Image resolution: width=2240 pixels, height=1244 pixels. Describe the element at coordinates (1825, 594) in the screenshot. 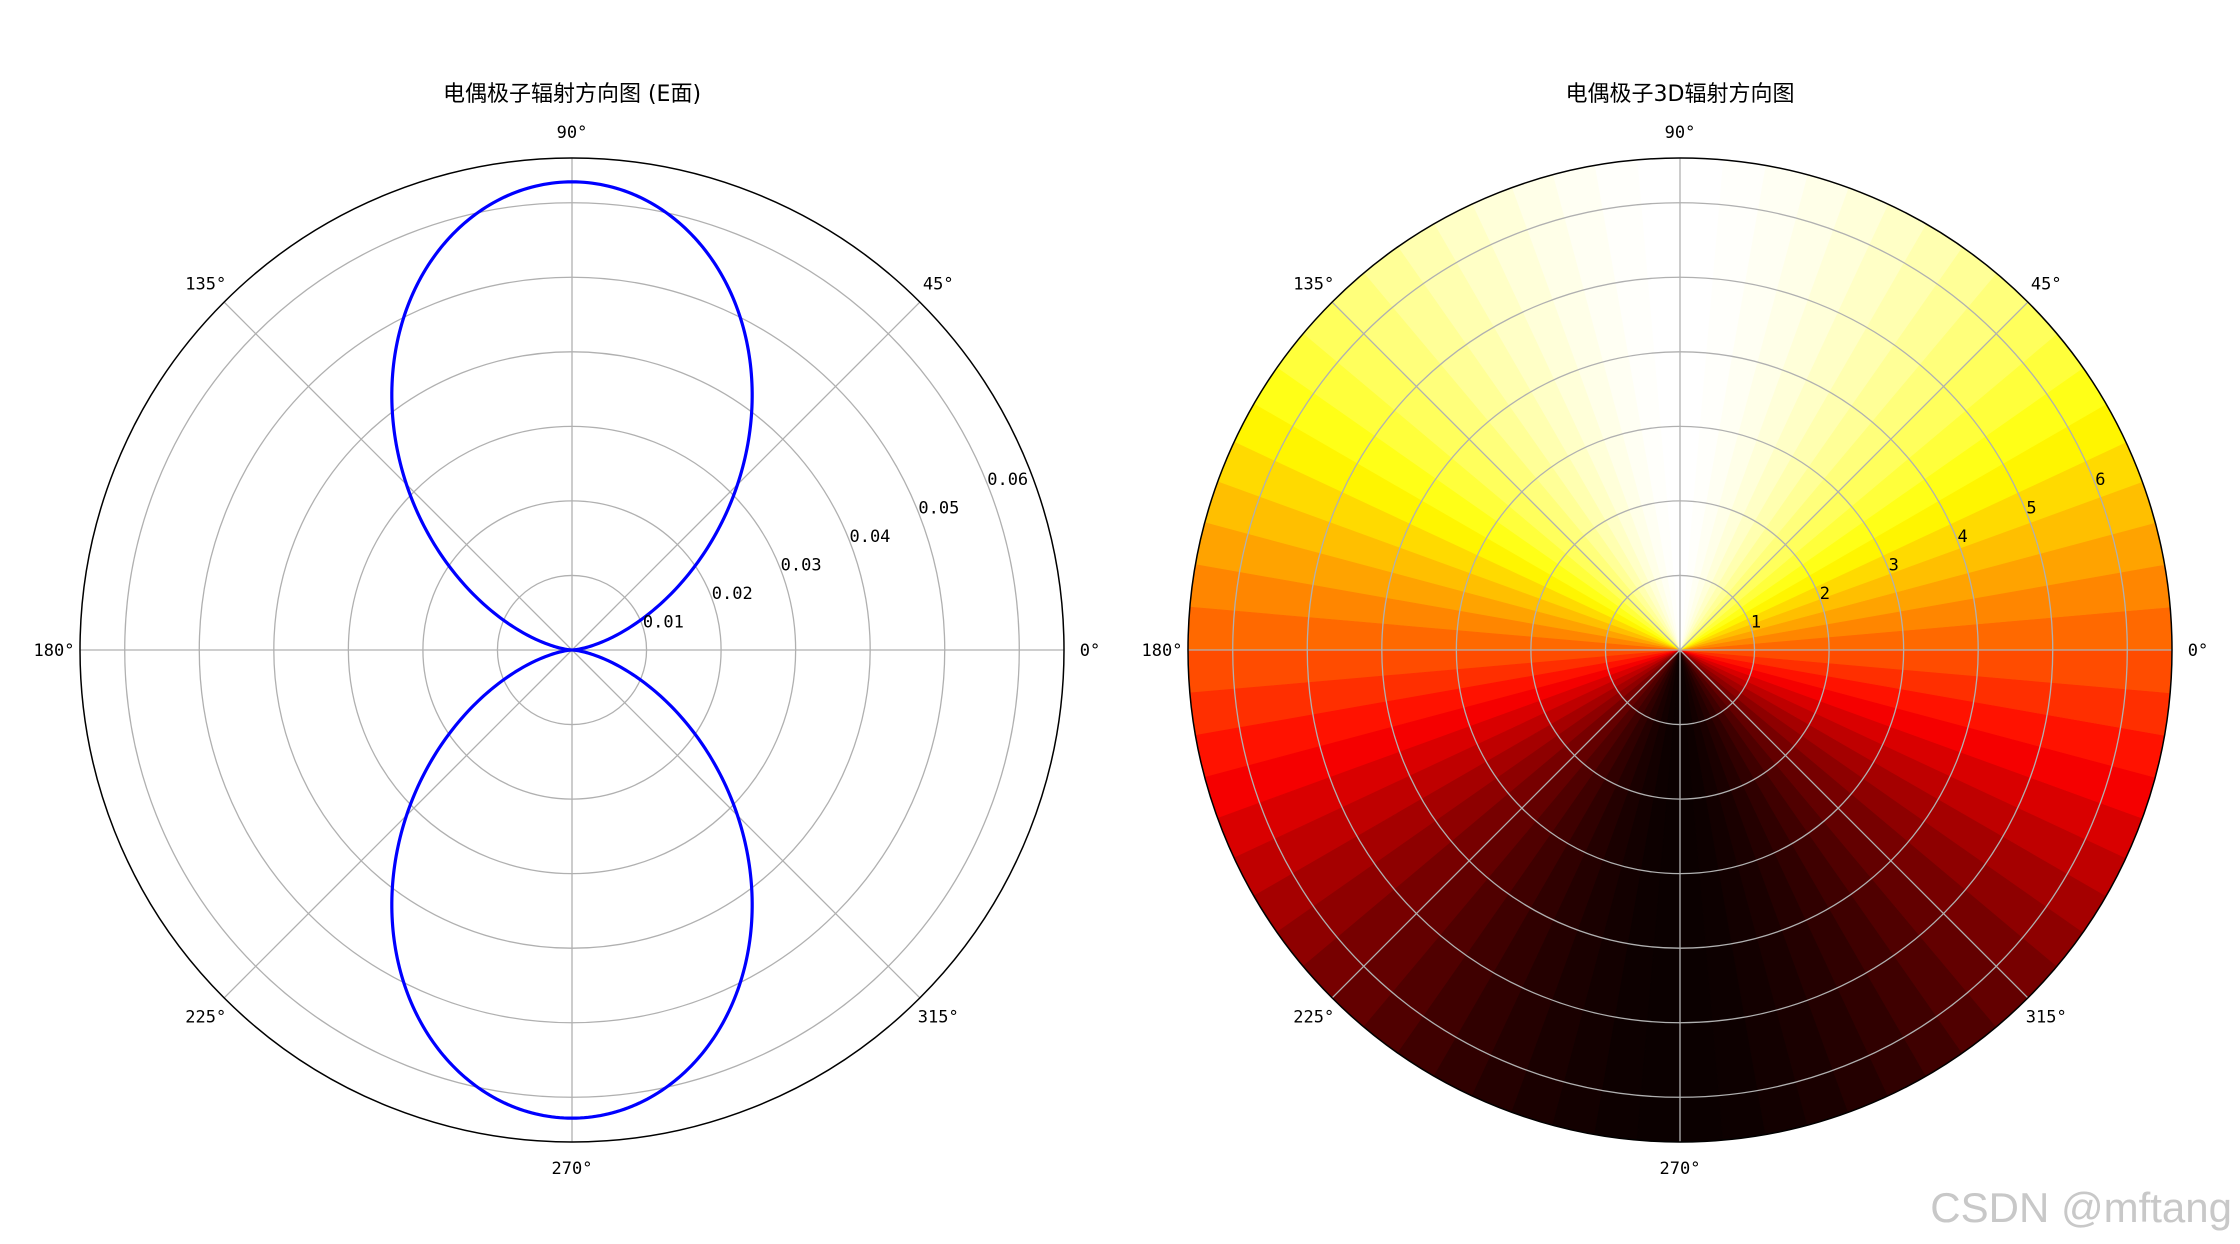

I see `r-tick-label: 2` at that location.